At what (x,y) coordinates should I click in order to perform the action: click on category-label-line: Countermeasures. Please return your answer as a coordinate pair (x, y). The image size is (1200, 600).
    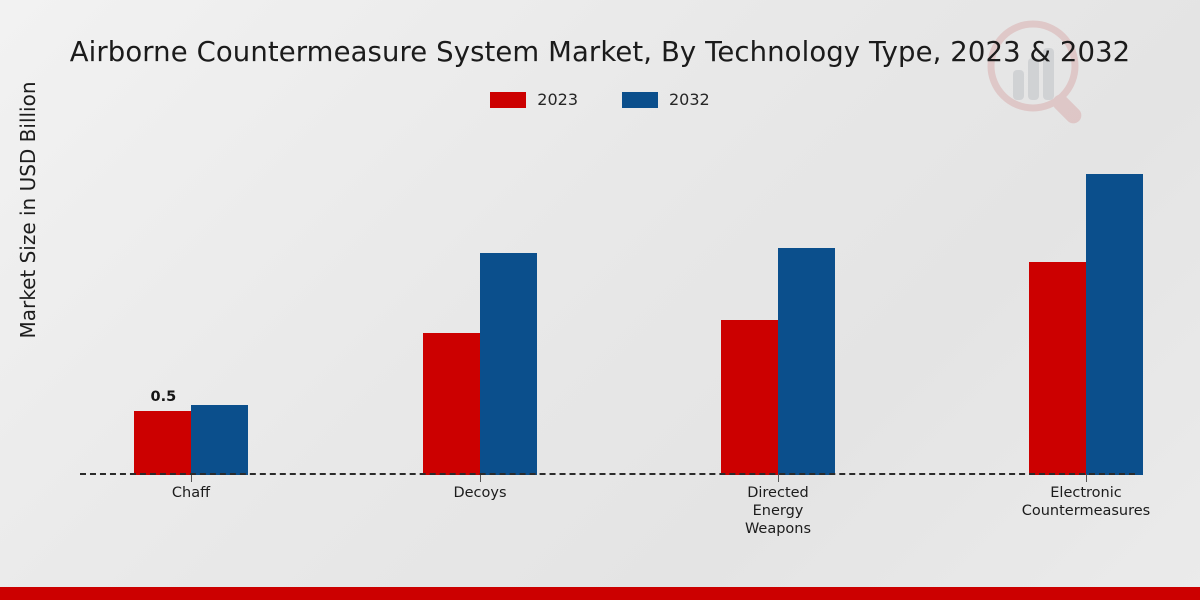
    Looking at the image, I should click on (1086, 511).